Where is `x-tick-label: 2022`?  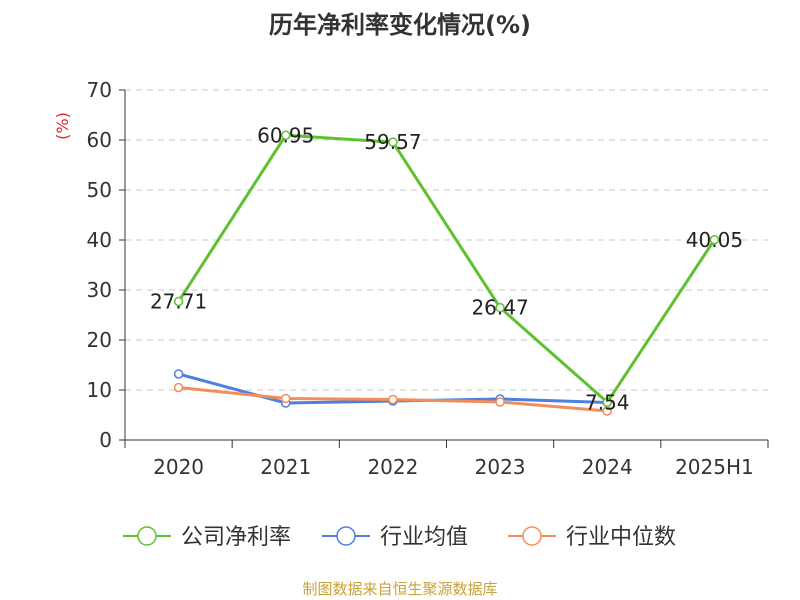 x-tick-label: 2022 is located at coordinates (392, 467).